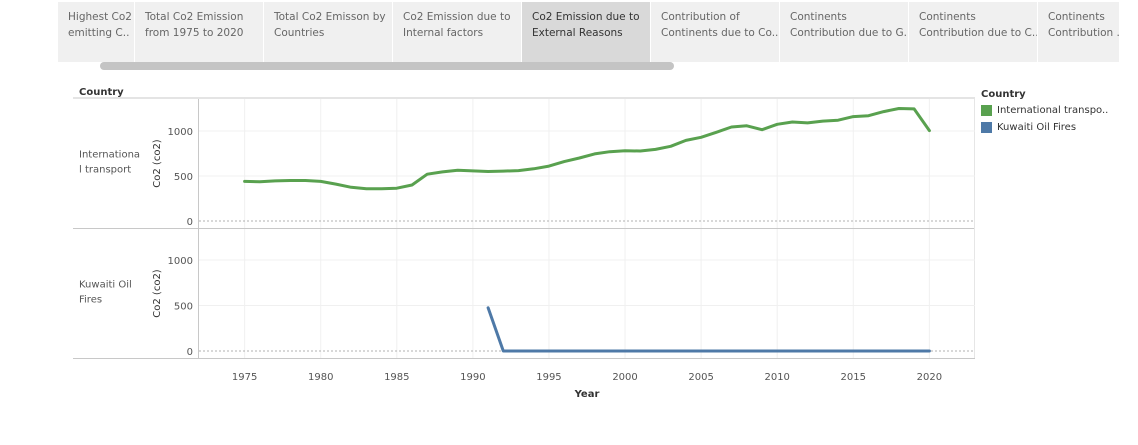 Image resolution: width=1138 pixels, height=445 pixels. Describe the element at coordinates (978, 33) in the screenshot. I see `tab-label-line2: Contribution due to C..` at that location.